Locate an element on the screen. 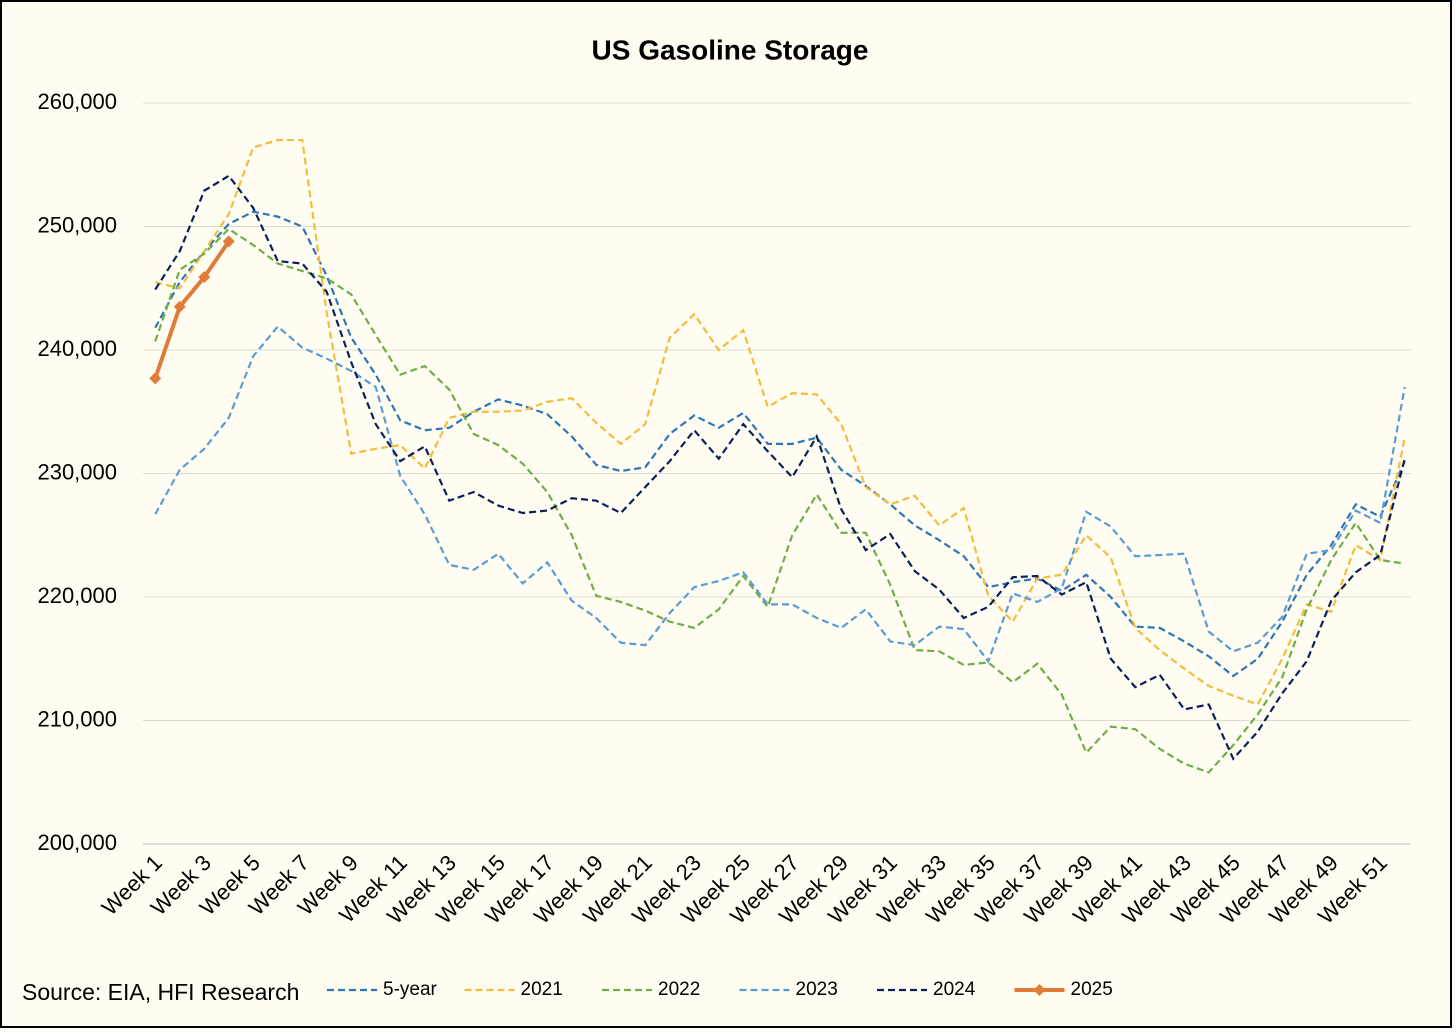  legend-label: 2025 is located at coordinates (1092, 989).